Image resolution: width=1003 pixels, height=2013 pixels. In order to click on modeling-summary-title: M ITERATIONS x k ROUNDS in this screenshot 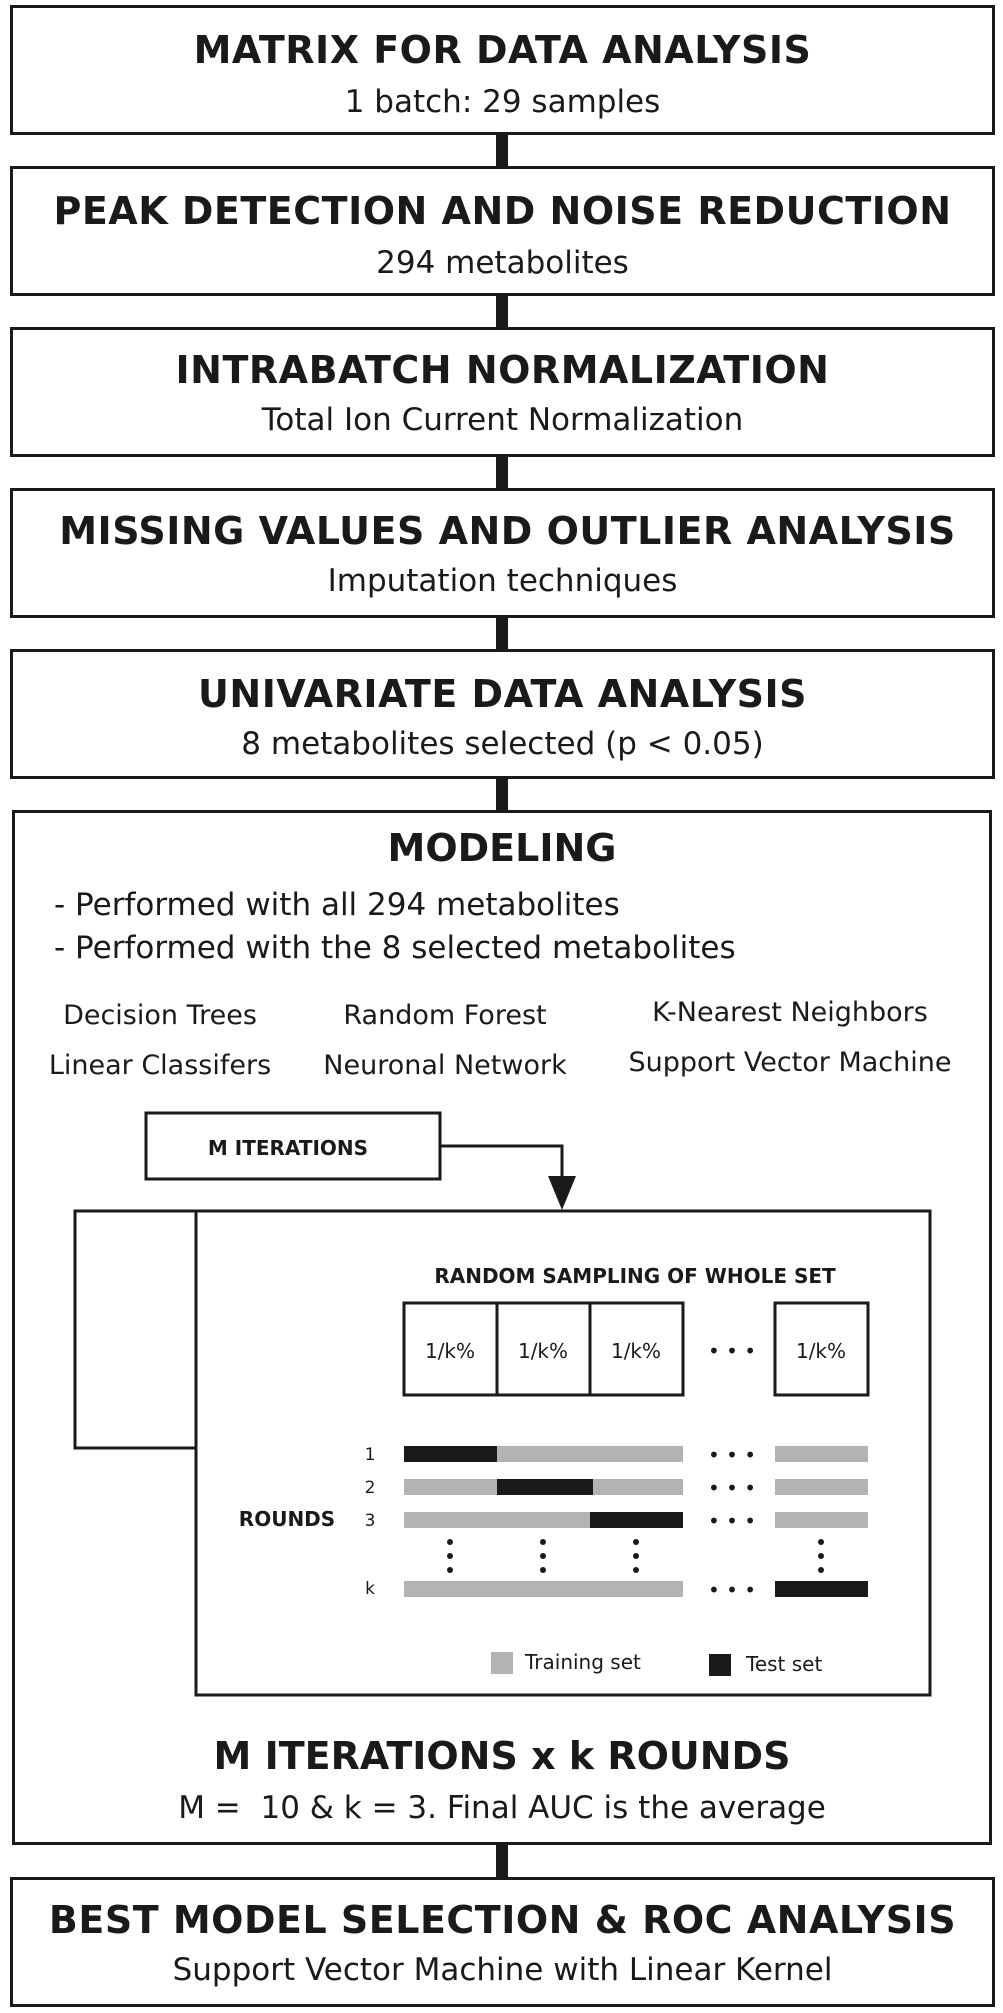, I will do `click(502, 1756)`.